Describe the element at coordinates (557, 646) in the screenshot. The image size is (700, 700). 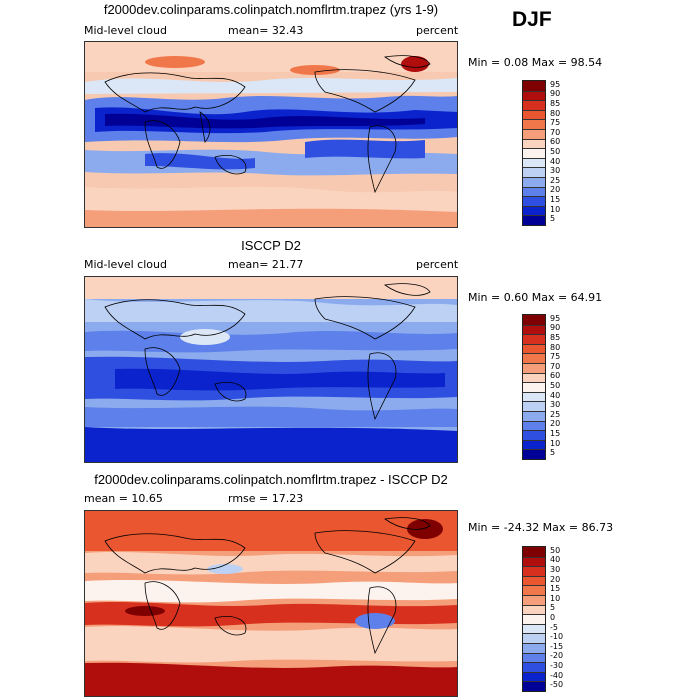
I see `colorbar-tick-label: -15` at that location.